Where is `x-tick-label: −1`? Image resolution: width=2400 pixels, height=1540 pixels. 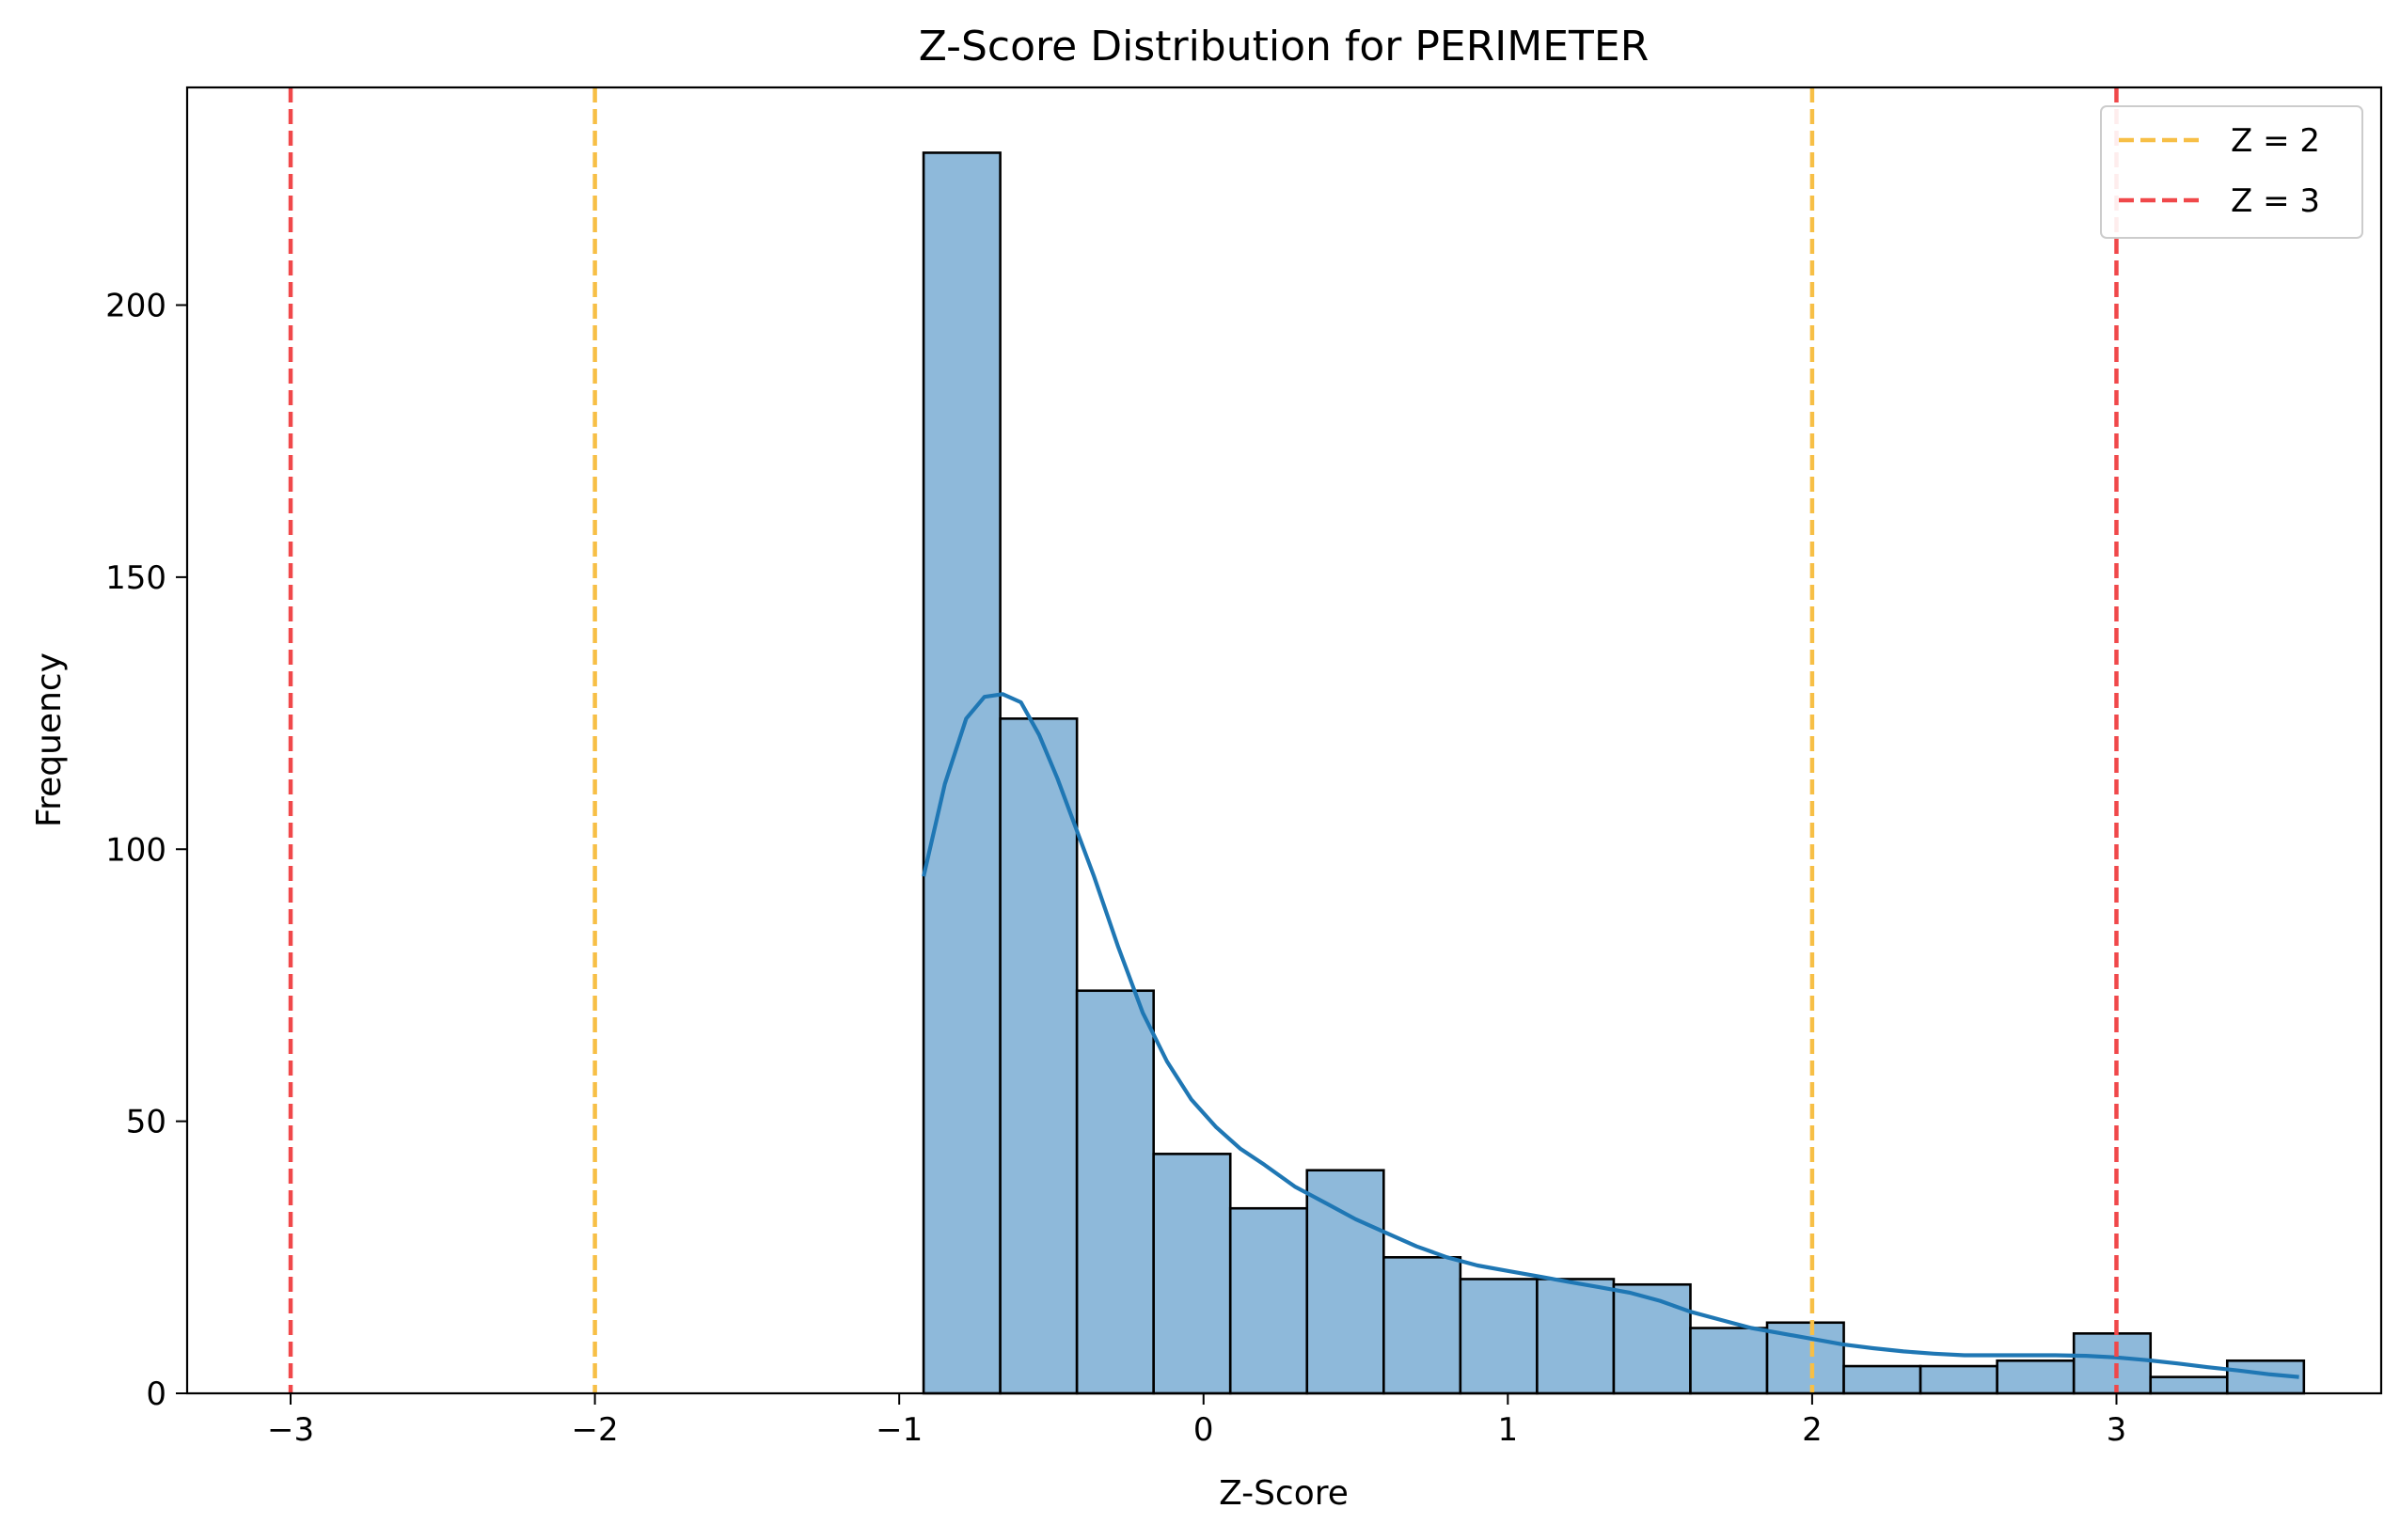
x-tick-label: −1 is located at coordinates (899, 1430).